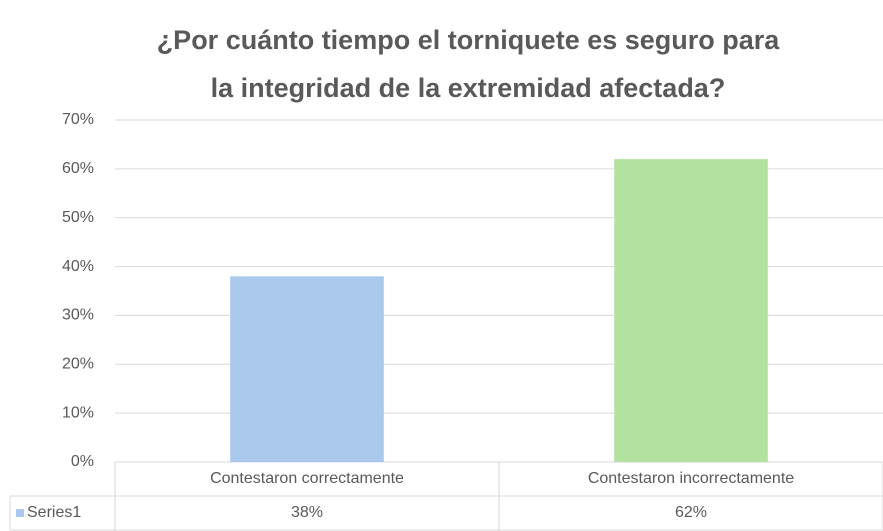 This screenshot has width=883, height=531. Describe the element at coordinates (691, 512) in the screenshot. I see `data-table-value: 62%` at that location.